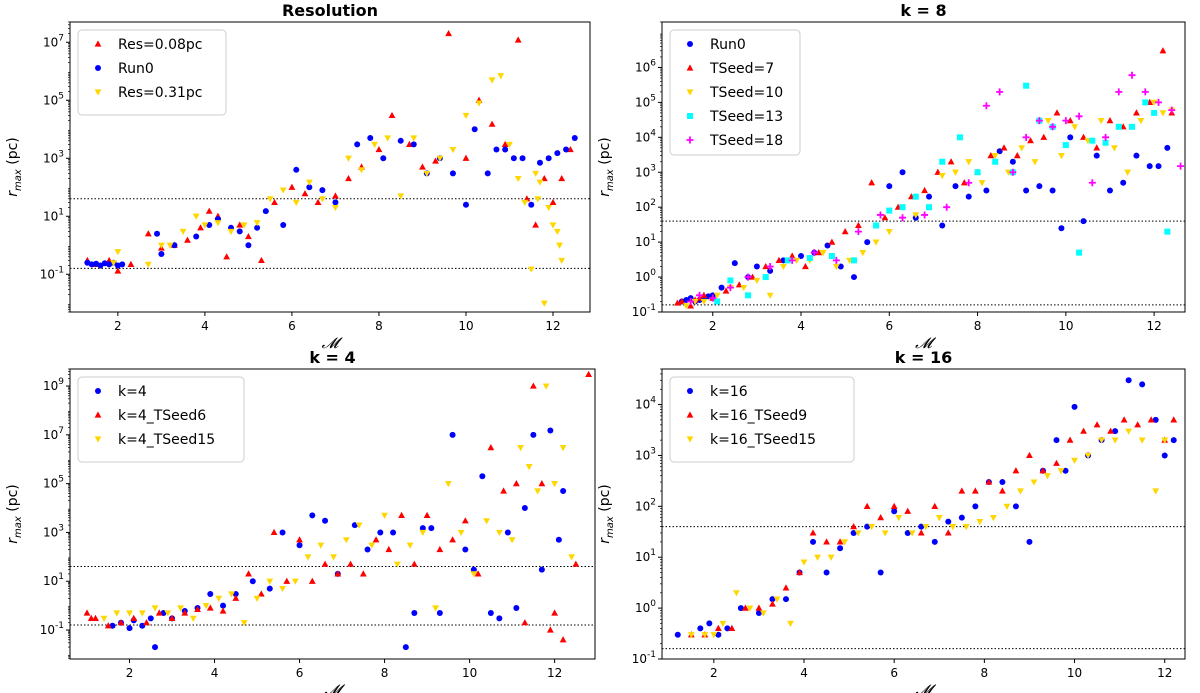 The width and height of the screenshot is (1200, 693). Describe the element at coordinates (552, 326) in the screenshot. I see `x-tick-label: 12` at that location.